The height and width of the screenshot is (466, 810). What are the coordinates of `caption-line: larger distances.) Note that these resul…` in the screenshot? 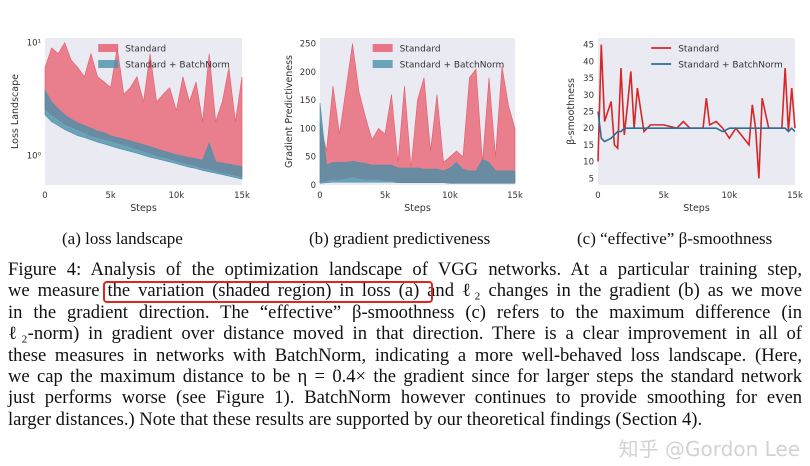 It's located at (355, 419).